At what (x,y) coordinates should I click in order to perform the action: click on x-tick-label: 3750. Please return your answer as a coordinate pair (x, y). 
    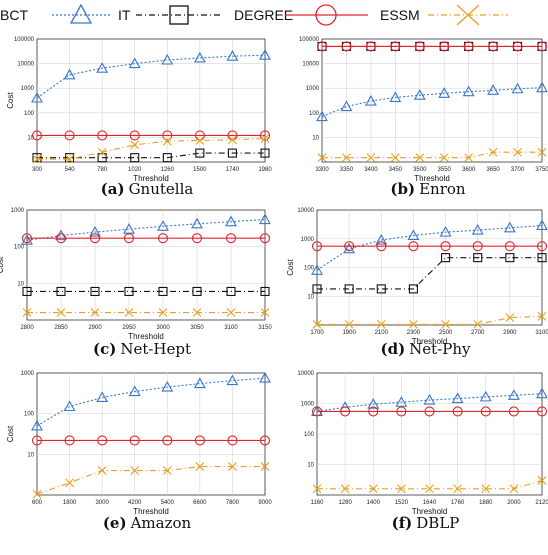
    Looking at the image, I should click on (541, 170).